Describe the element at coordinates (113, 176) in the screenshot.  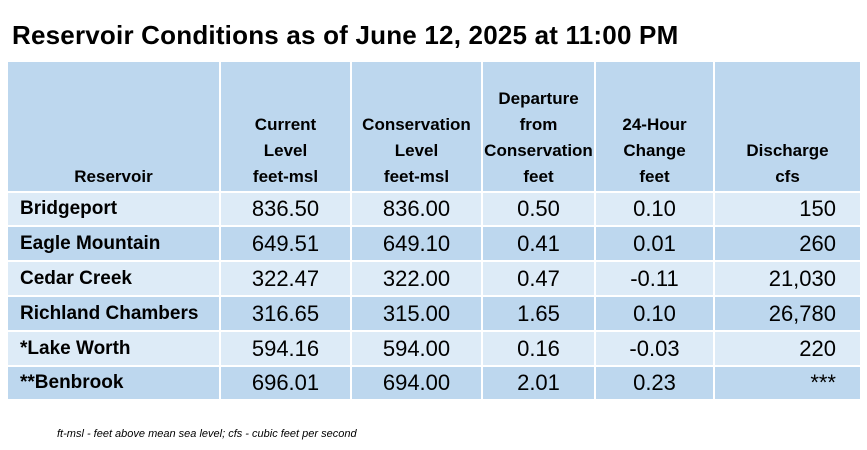
I see `header-line: Reservoir` at that location.